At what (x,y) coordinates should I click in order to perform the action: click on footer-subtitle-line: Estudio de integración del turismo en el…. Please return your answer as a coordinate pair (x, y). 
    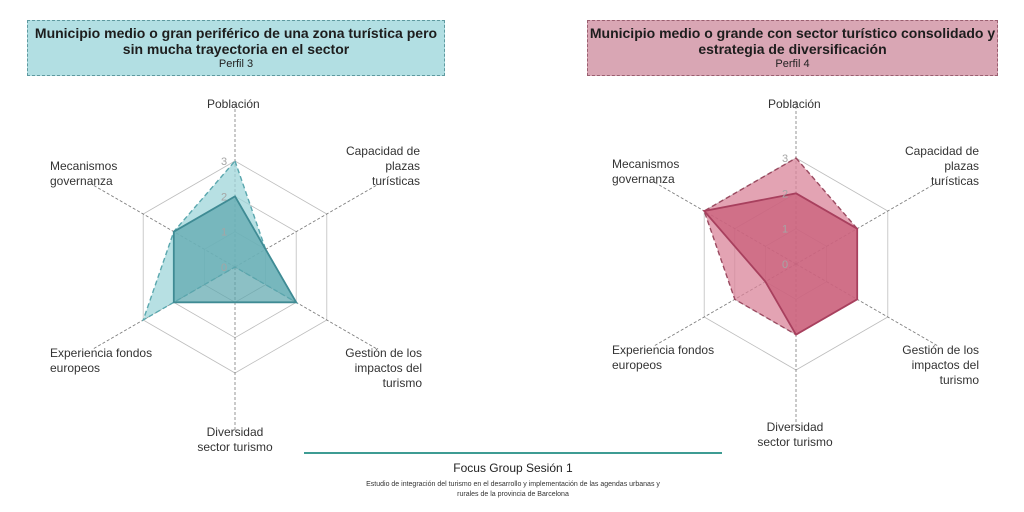
    Looking at the image, I should click on (513, 484).